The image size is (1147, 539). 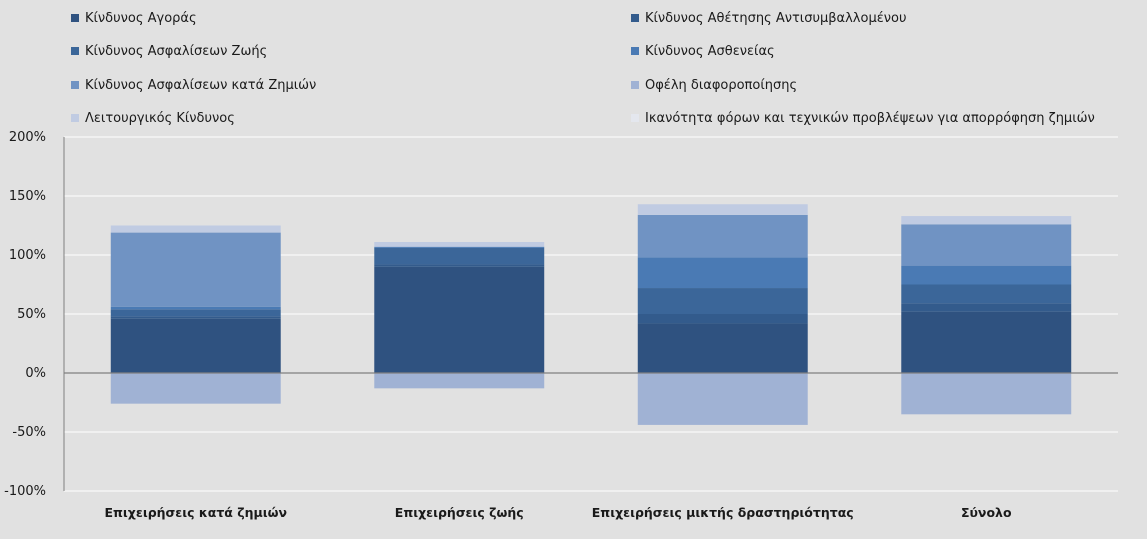 I want to click on legend-label: Κίνδυνος Ασφαλίσεων Ζωής, so click(x=176, y=51).